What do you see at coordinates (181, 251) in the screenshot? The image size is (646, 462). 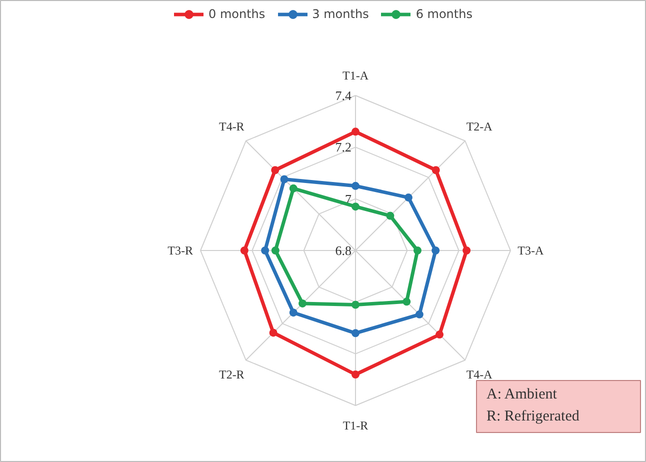 I see `spoke-label: T3-R` at bounding box center [181, 251].